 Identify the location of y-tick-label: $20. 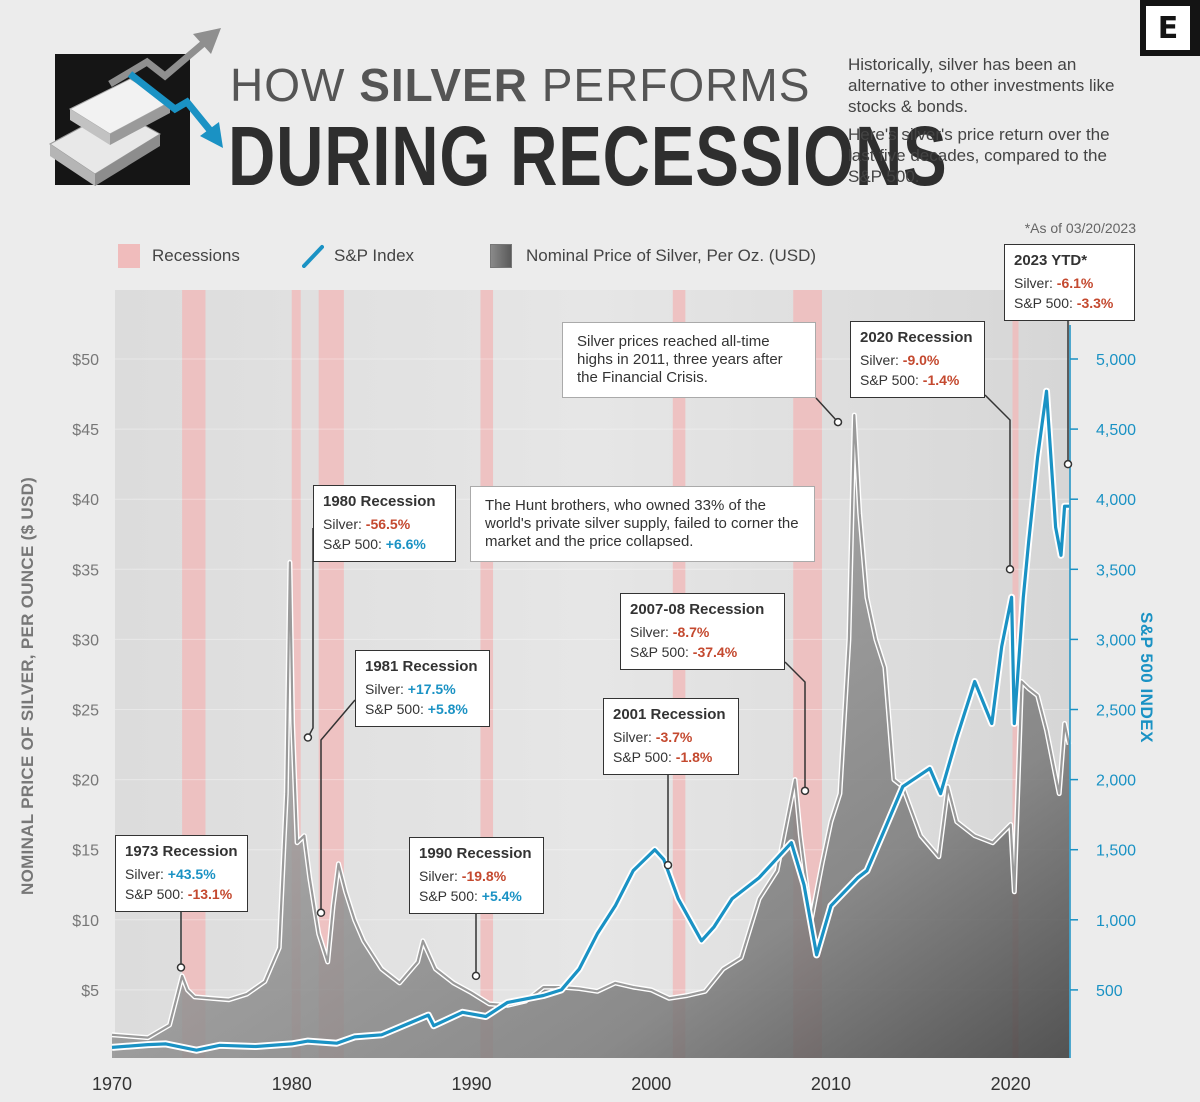
(85, 781).